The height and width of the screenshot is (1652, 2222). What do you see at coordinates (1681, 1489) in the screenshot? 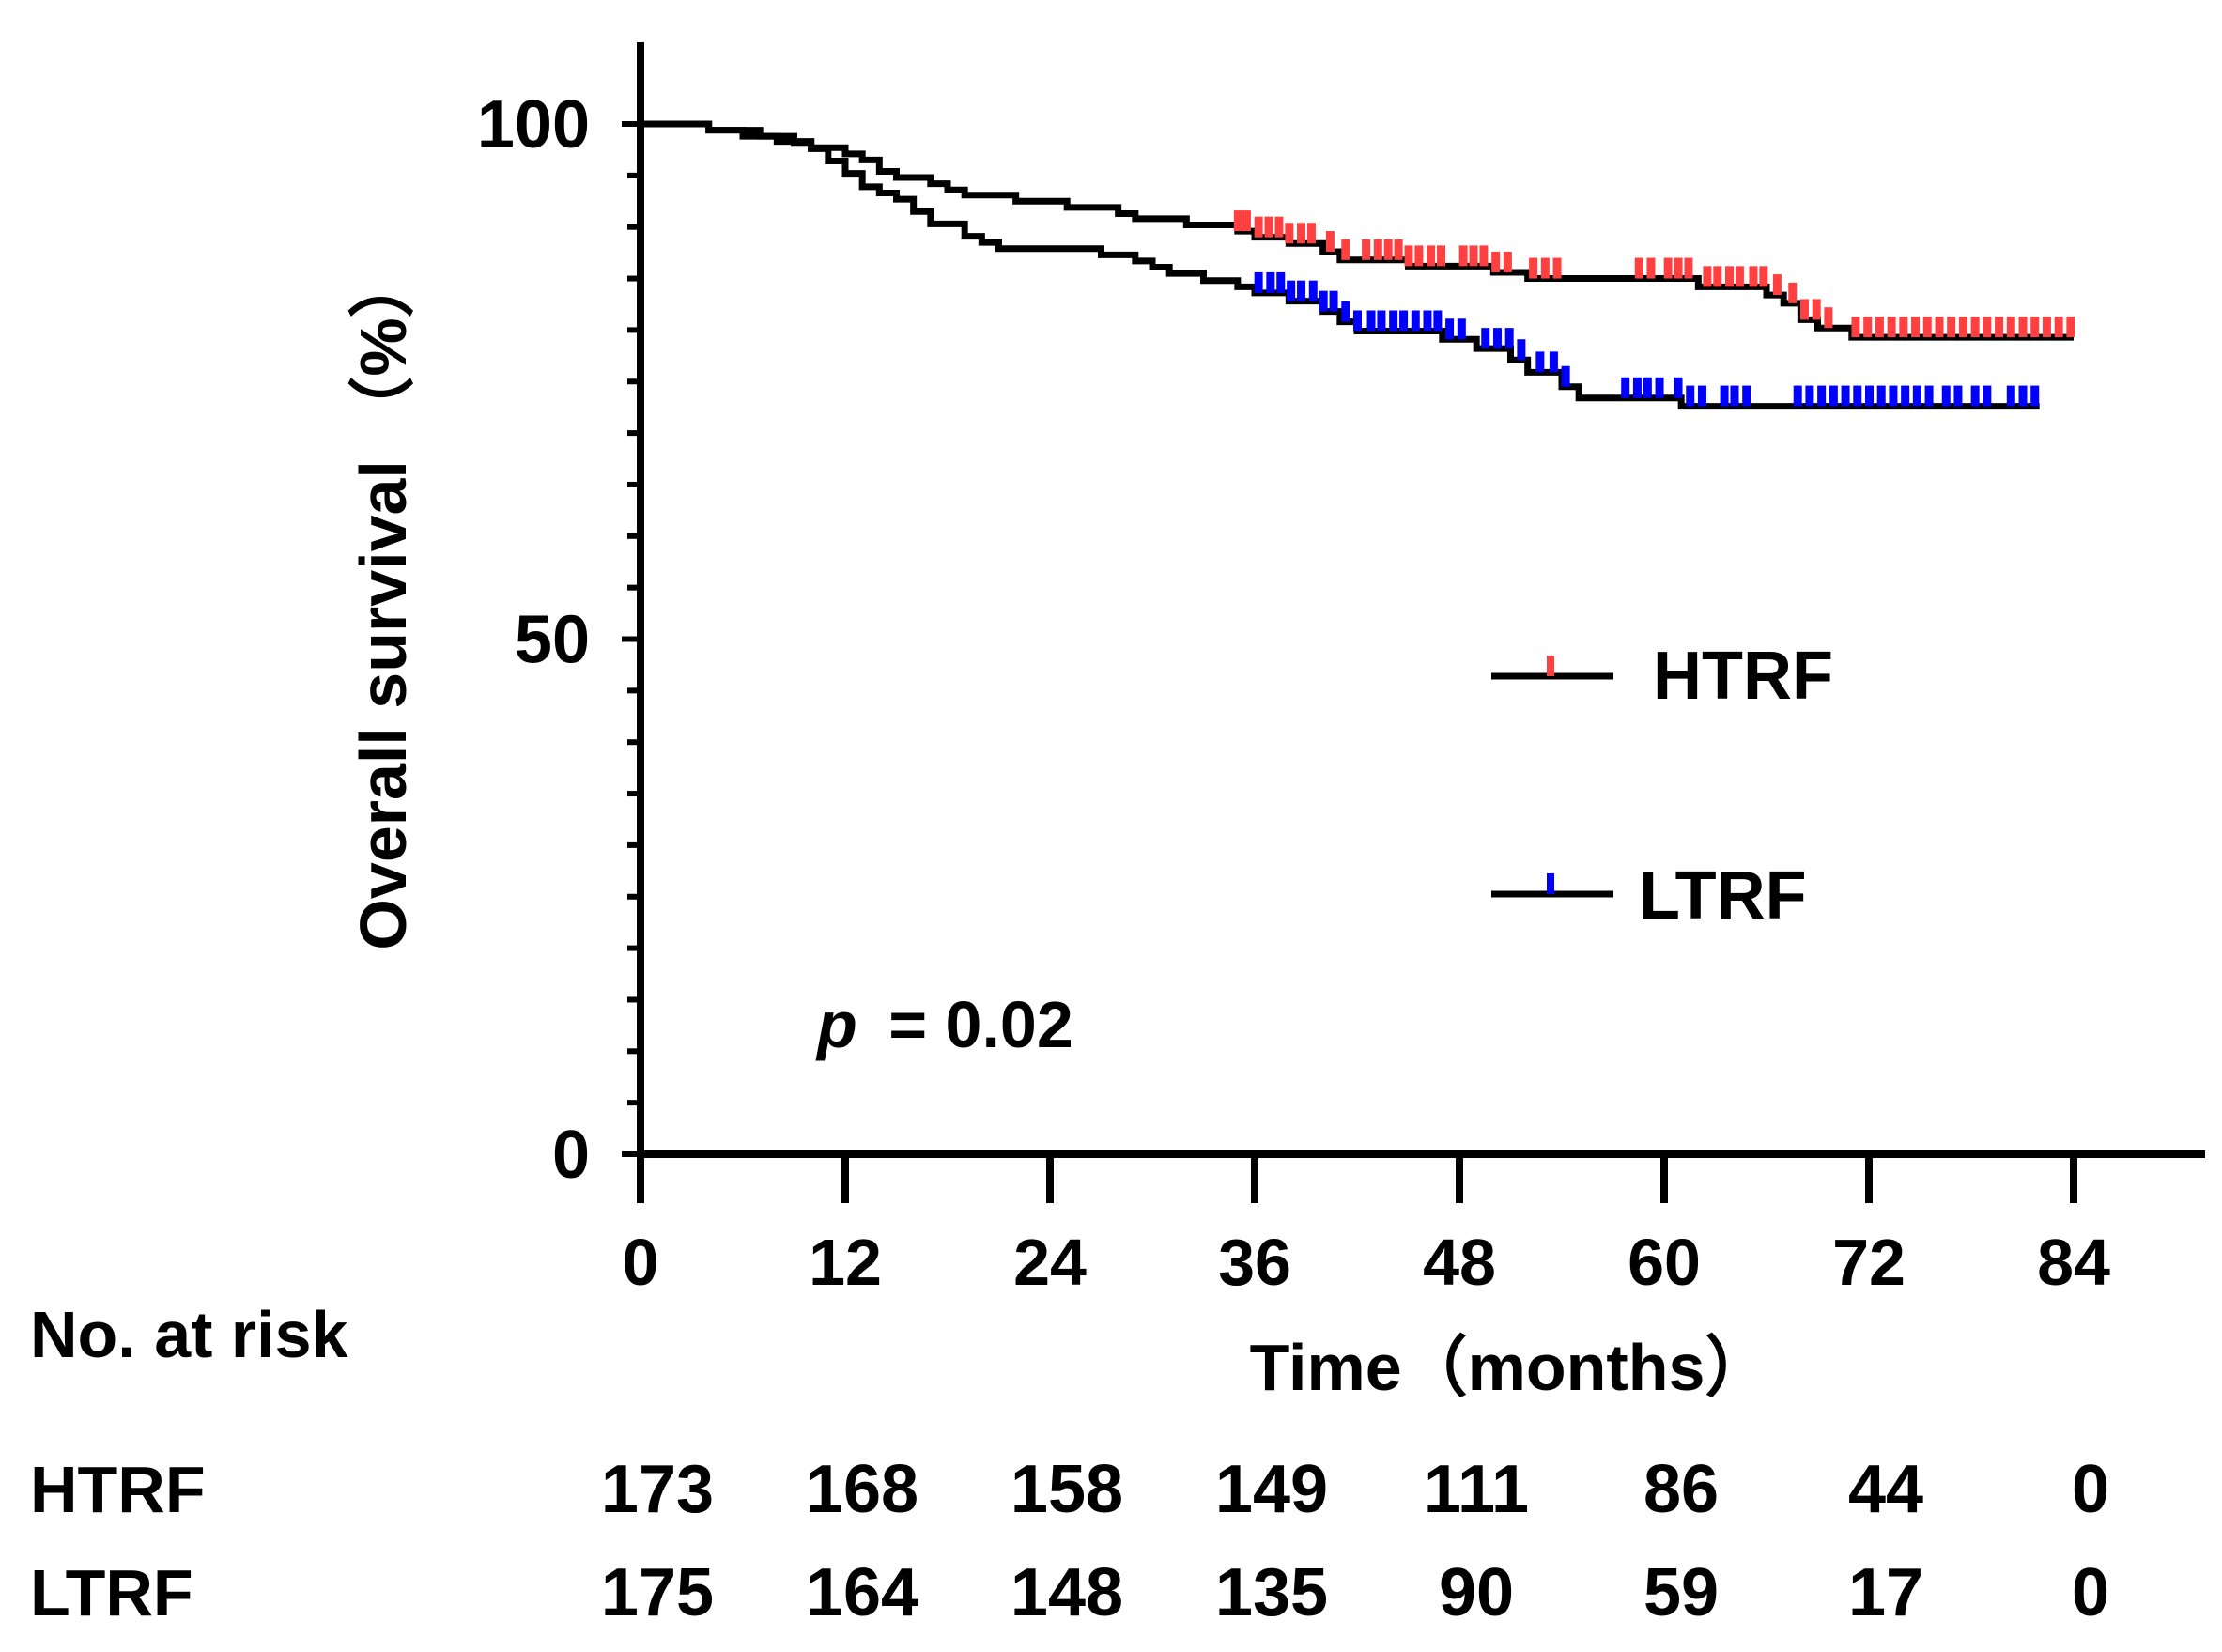
I see `risk-value: 86` at bounding box center [1681, 1489].